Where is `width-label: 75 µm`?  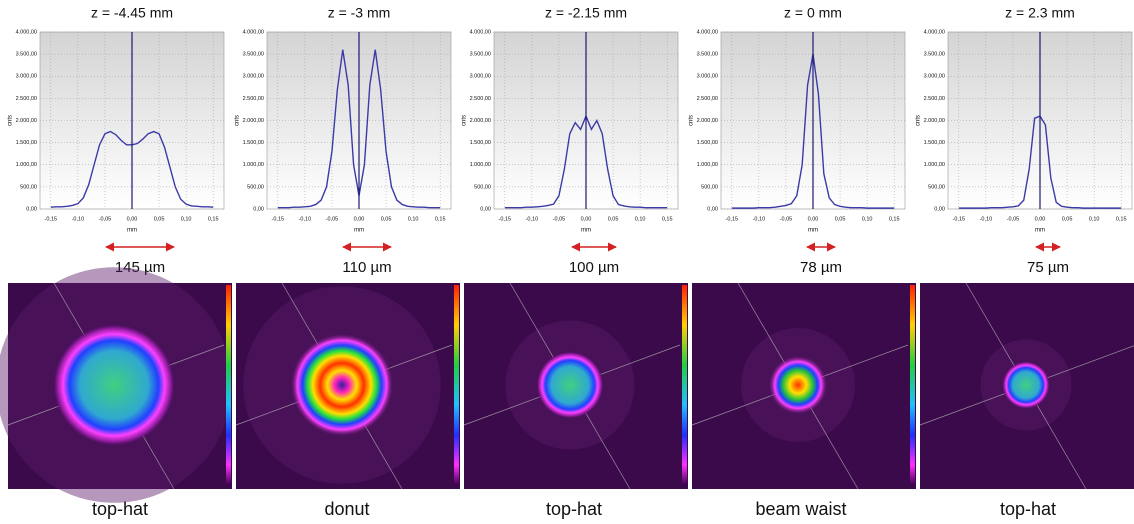 width-label: 75 µm is located at coordinates (1048, 267).